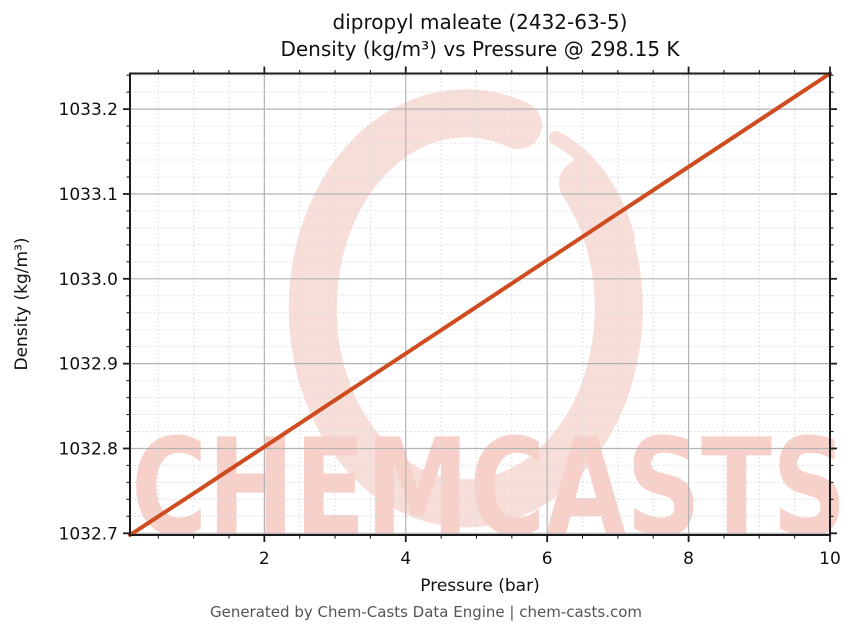 The height and width of the screenshot is (644, 856). What do you see at coordinates (88, 365) in the screenshot?
I see `y-tick-label: 1032.9` at bounding box center [88, 365].